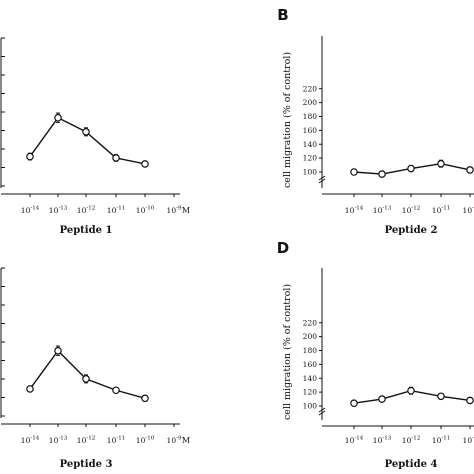 The image size is (474, 474). I want to click on panel-letter: D, so click(283, 248).